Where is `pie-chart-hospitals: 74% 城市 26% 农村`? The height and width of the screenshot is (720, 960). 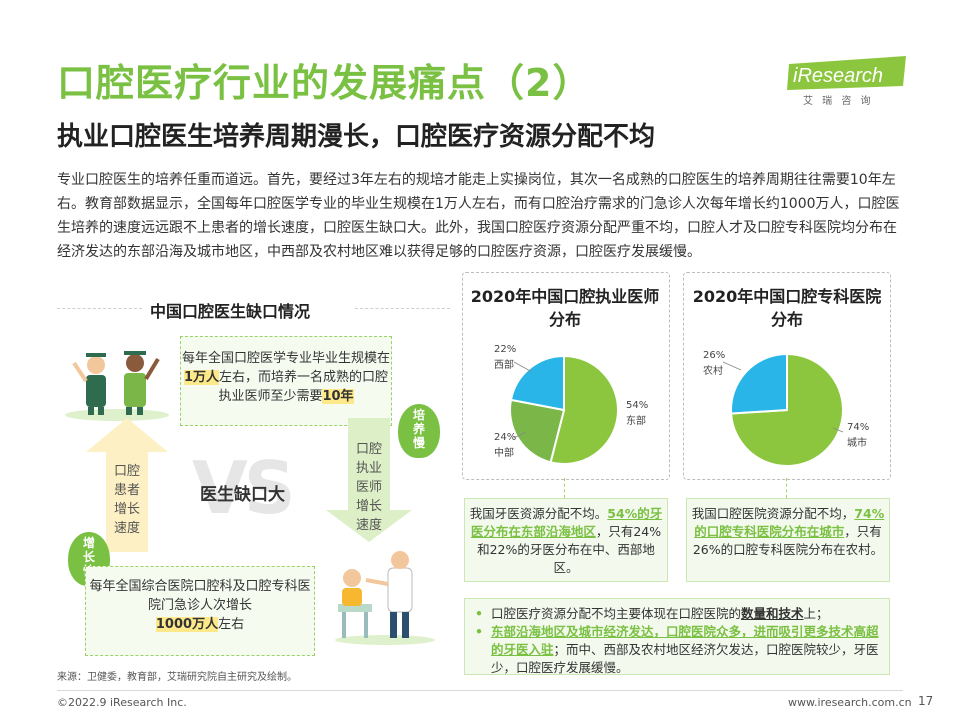 pie-chart-hospitals: 74% 城市 26% 农村 is located at coordinates (786, 408).